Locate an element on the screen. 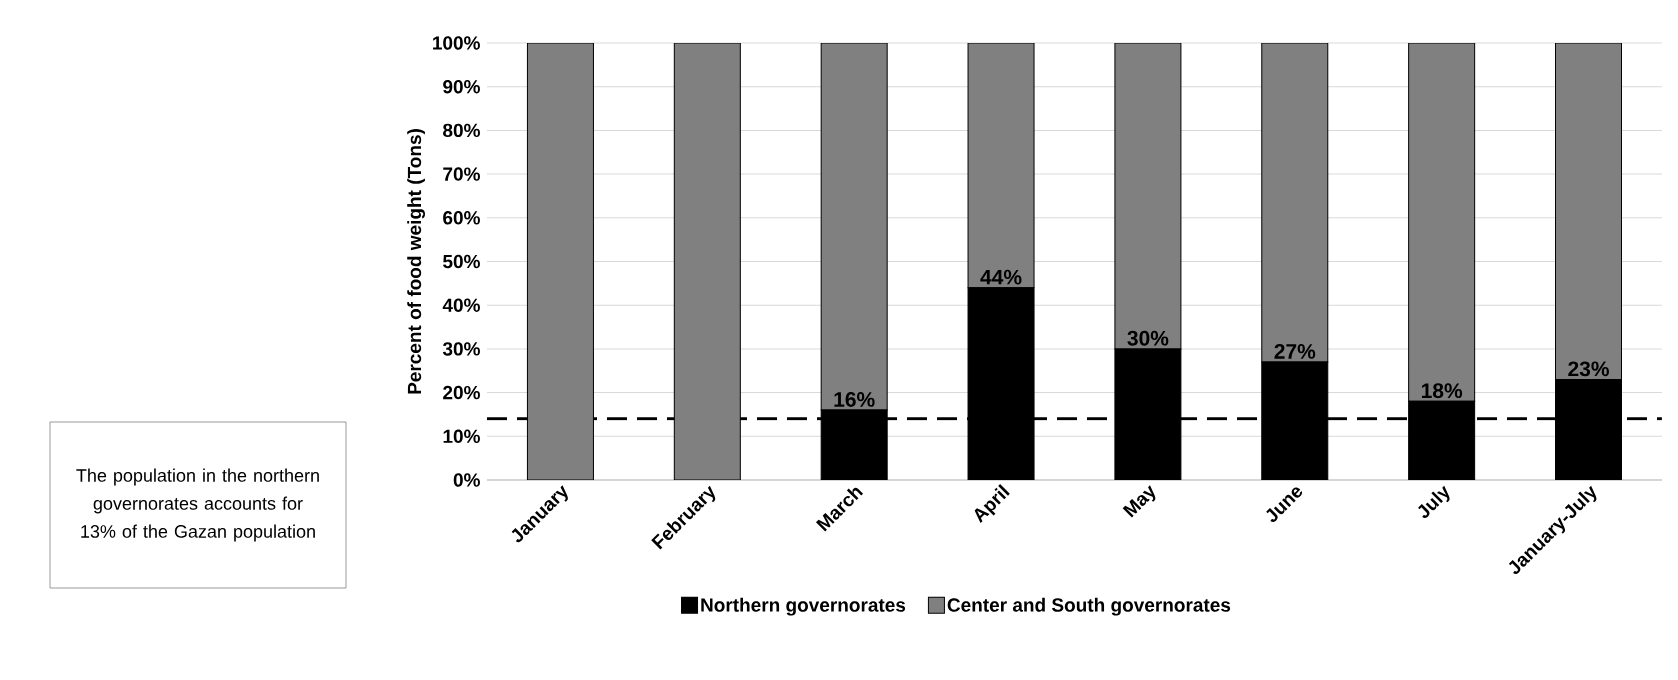 Image resolution: width=1678 pixels, height=680 pixels. y-tick-label: 80% is located at coordinates (461, 130).